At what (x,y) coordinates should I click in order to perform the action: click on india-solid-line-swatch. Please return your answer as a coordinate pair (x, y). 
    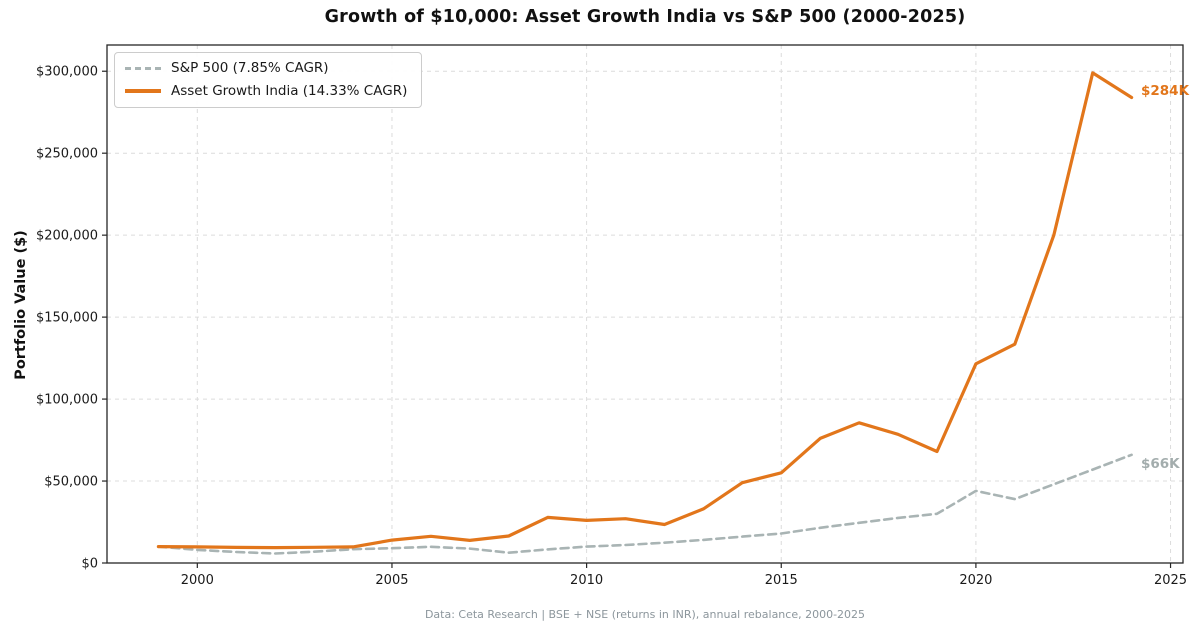
    Looking at the image, I should click on (143, 91).